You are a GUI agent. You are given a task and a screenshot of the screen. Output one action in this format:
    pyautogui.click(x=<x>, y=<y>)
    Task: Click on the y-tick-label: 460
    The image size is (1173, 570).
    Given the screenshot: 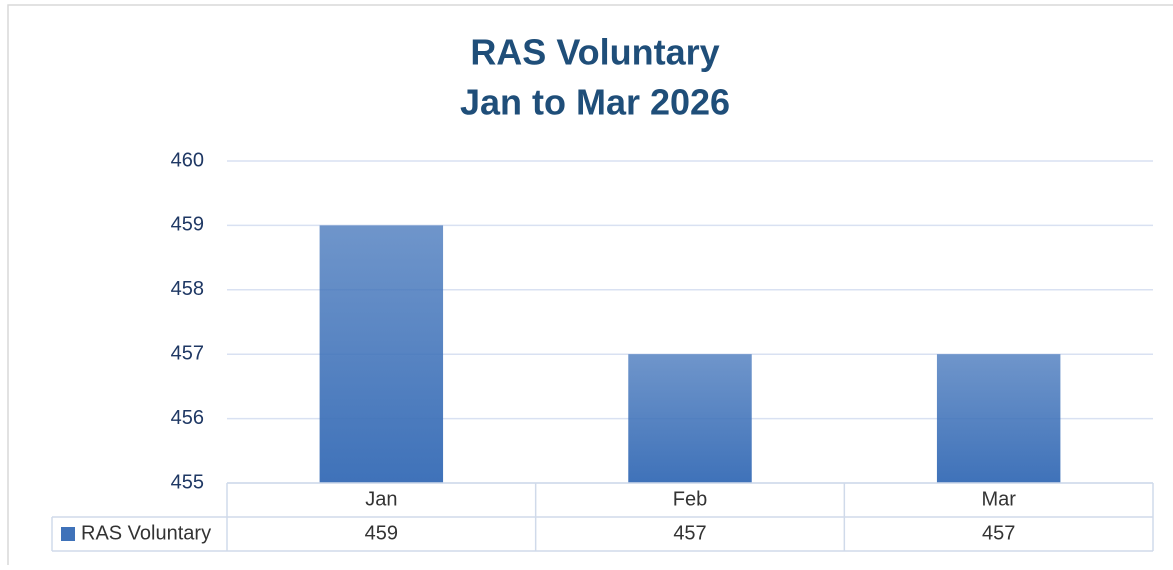 What is the action you would take?
    pyautogui.click(x=187, y=160)
    